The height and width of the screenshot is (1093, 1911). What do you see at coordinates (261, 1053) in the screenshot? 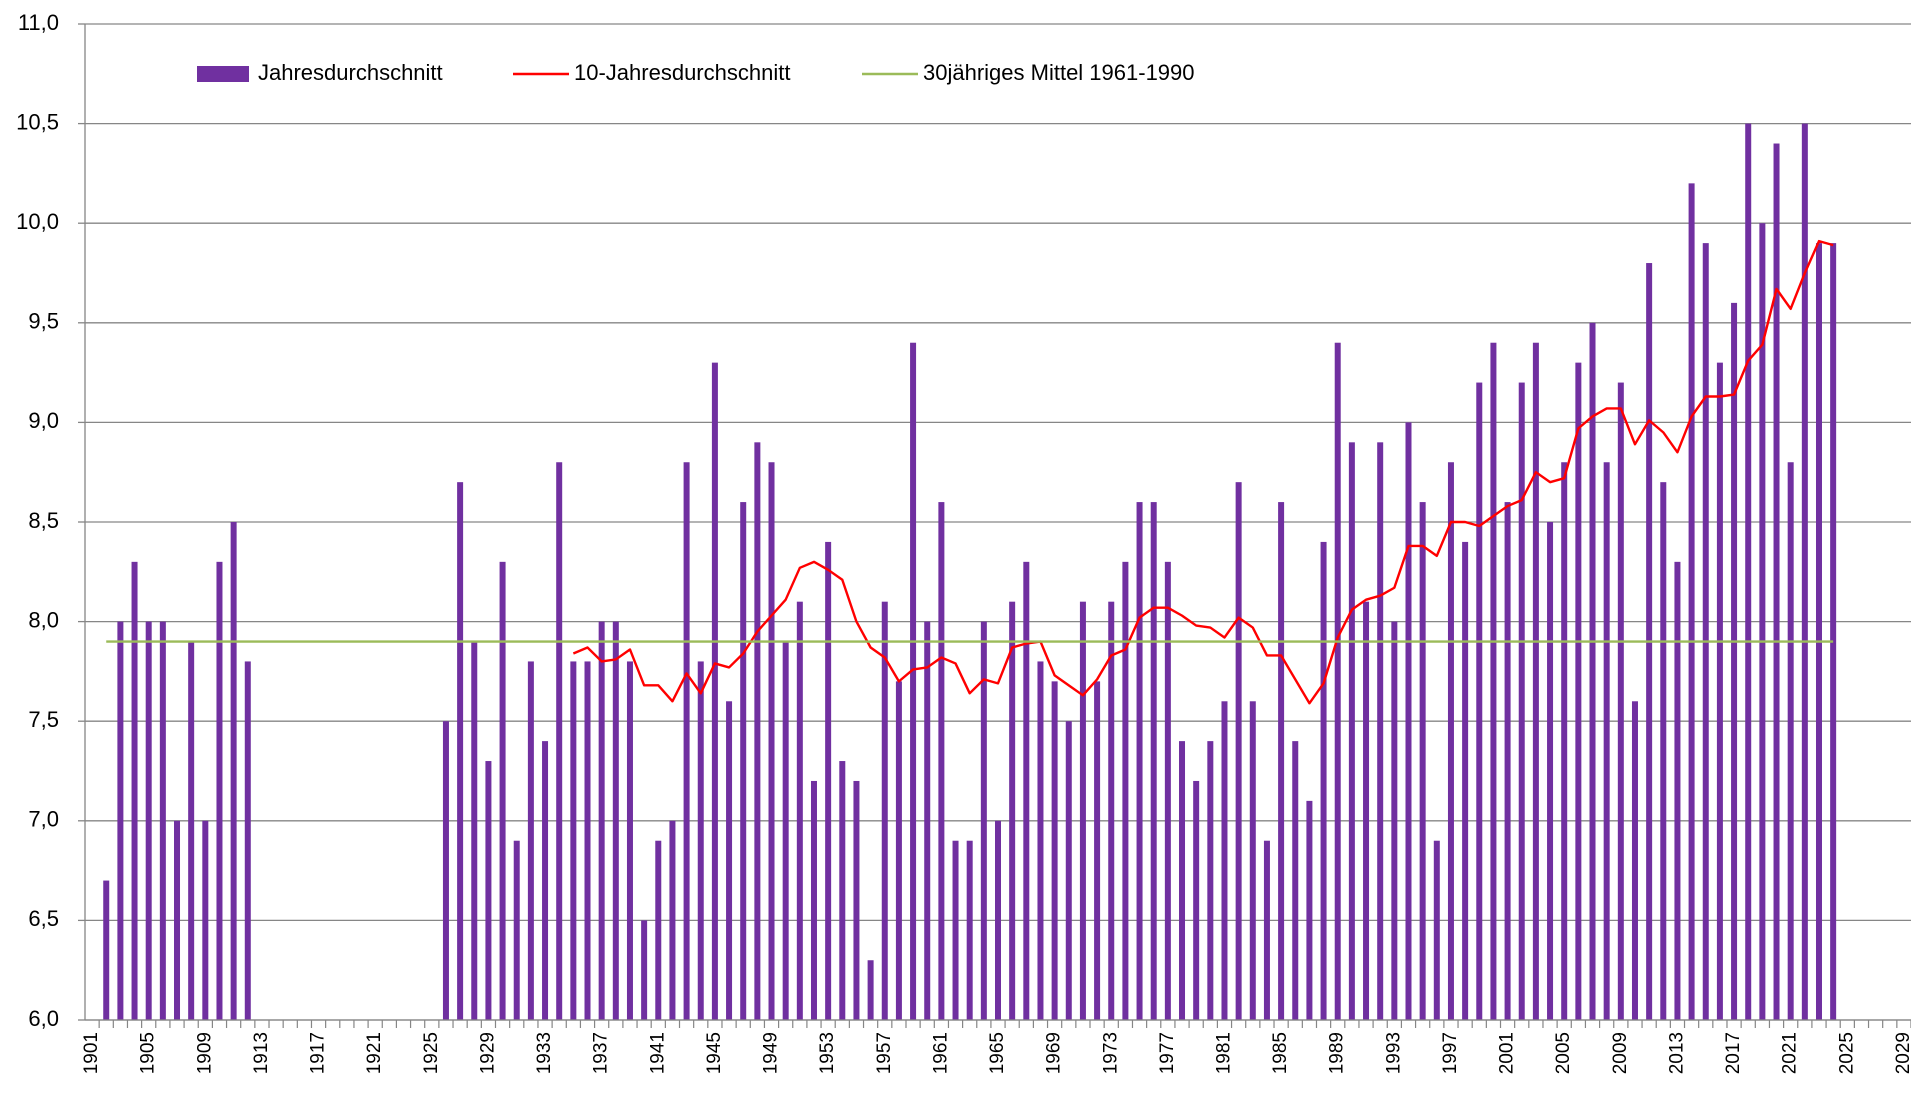
I see `x-tick-label: 1913` at bounding box center [261, 1053].